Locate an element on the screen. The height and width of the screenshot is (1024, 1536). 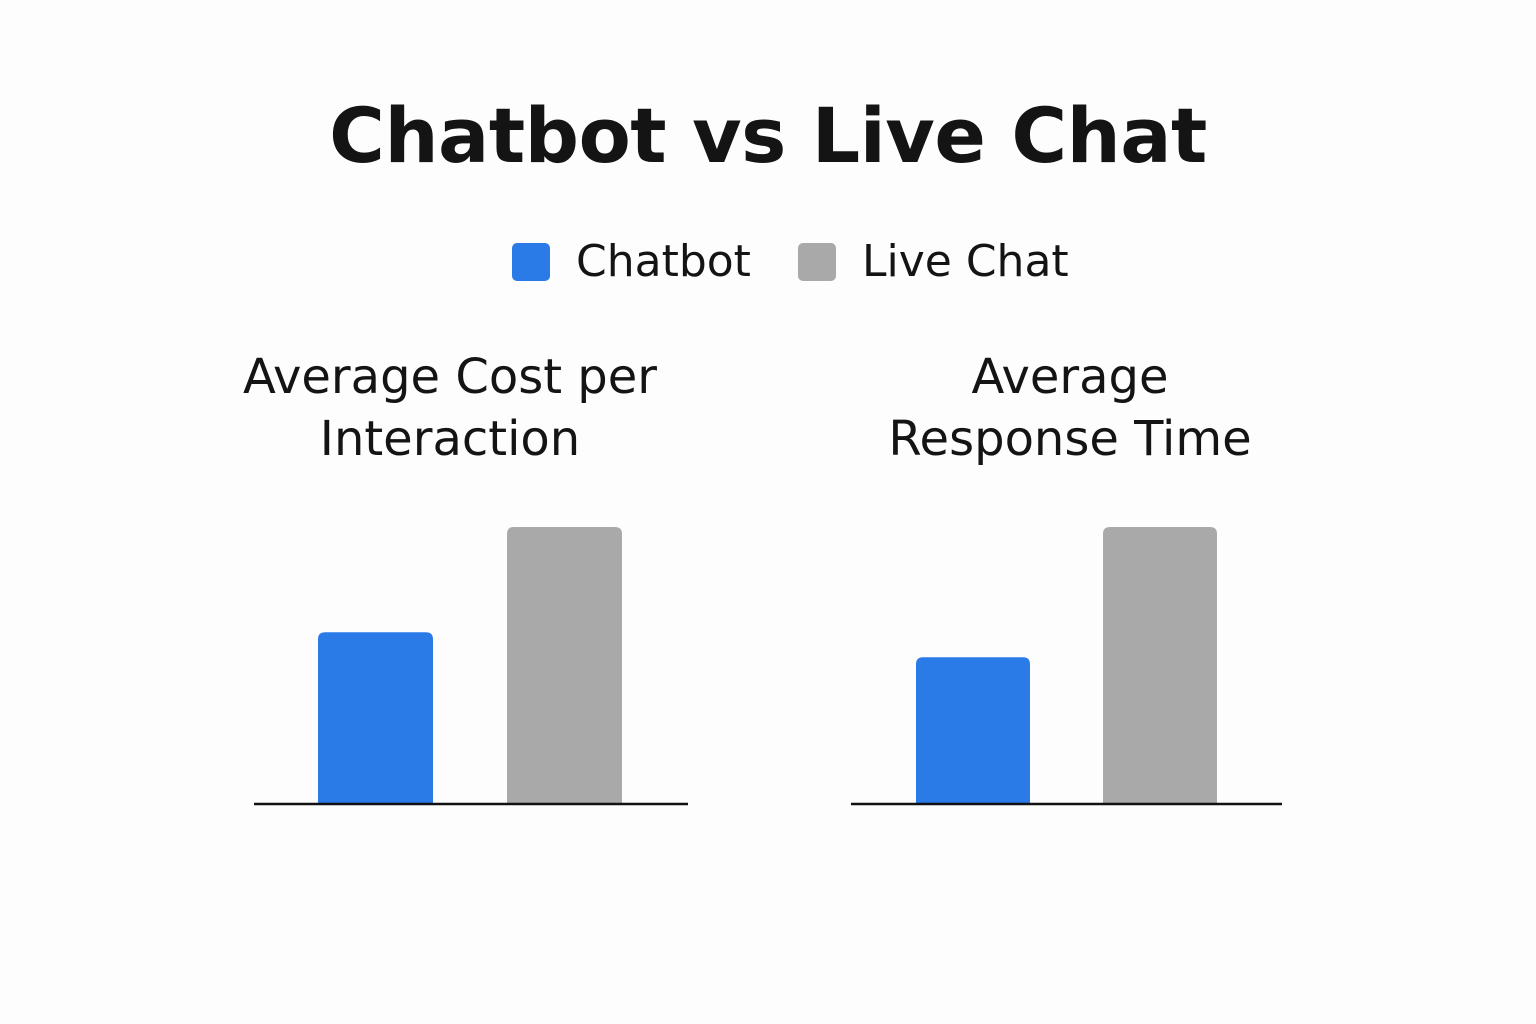
bar-cost-chatbot is located at coordinates (375, 718).